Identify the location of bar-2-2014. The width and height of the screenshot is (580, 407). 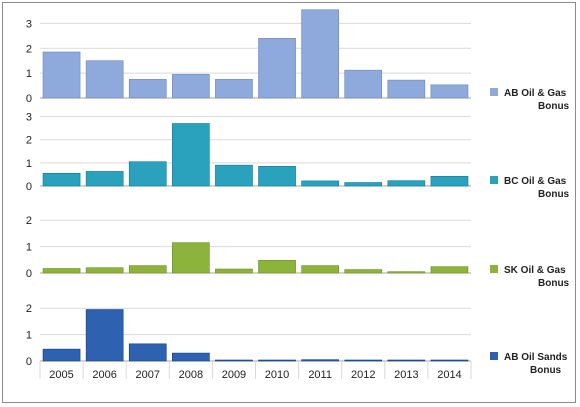
(449, 181).